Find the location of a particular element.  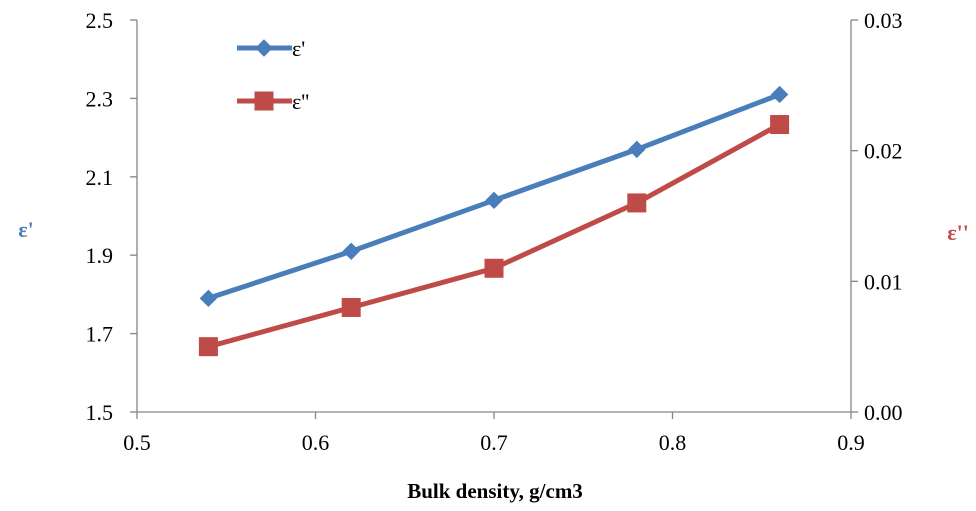

legend-item: ε' is located at coordinates (271, 48).